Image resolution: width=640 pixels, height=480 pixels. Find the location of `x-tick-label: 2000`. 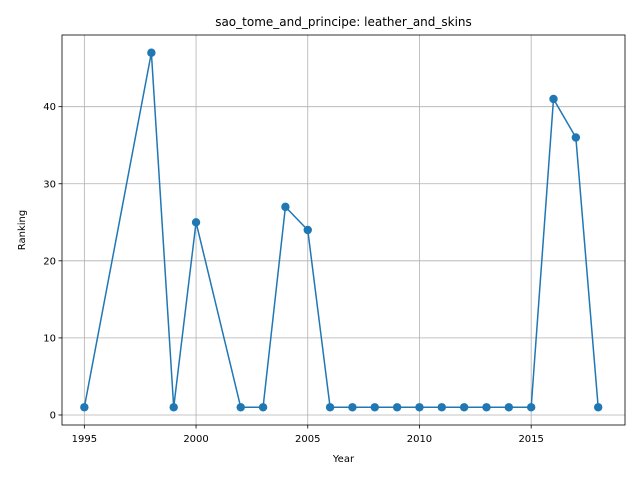

x-tick-label: 2000 is located at coordinates (195, 439).